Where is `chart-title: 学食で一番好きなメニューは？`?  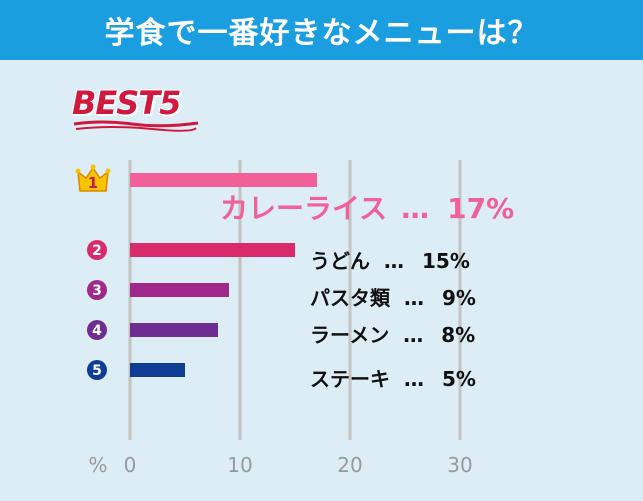
chart-title: 学食で一番好きなメニューは？ is located at coordinates (321, 30).